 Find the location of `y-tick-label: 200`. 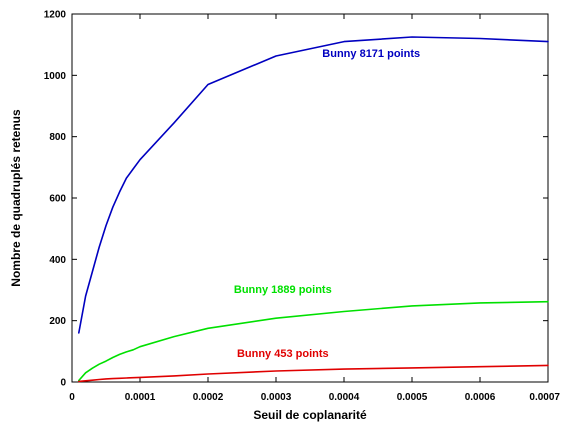

y-tick-label: 200 is located at coordinates (57, 321).